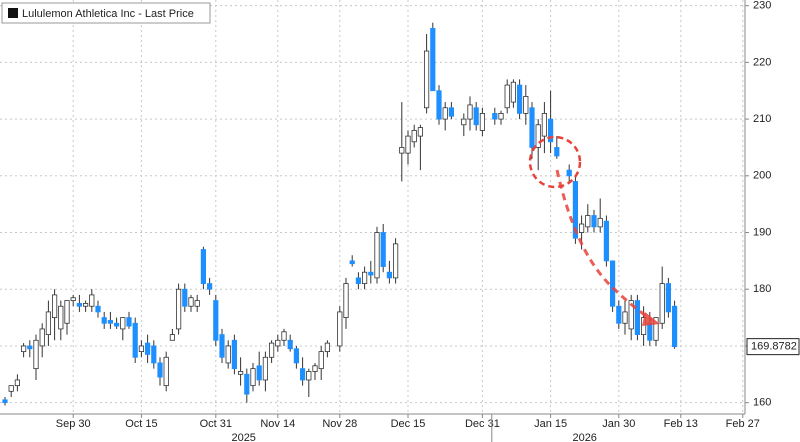  What do you see at coordinates (482, 424) in the screenshot?
I see `x-tick-label: Dec 31` at bounding box center [482, 424].